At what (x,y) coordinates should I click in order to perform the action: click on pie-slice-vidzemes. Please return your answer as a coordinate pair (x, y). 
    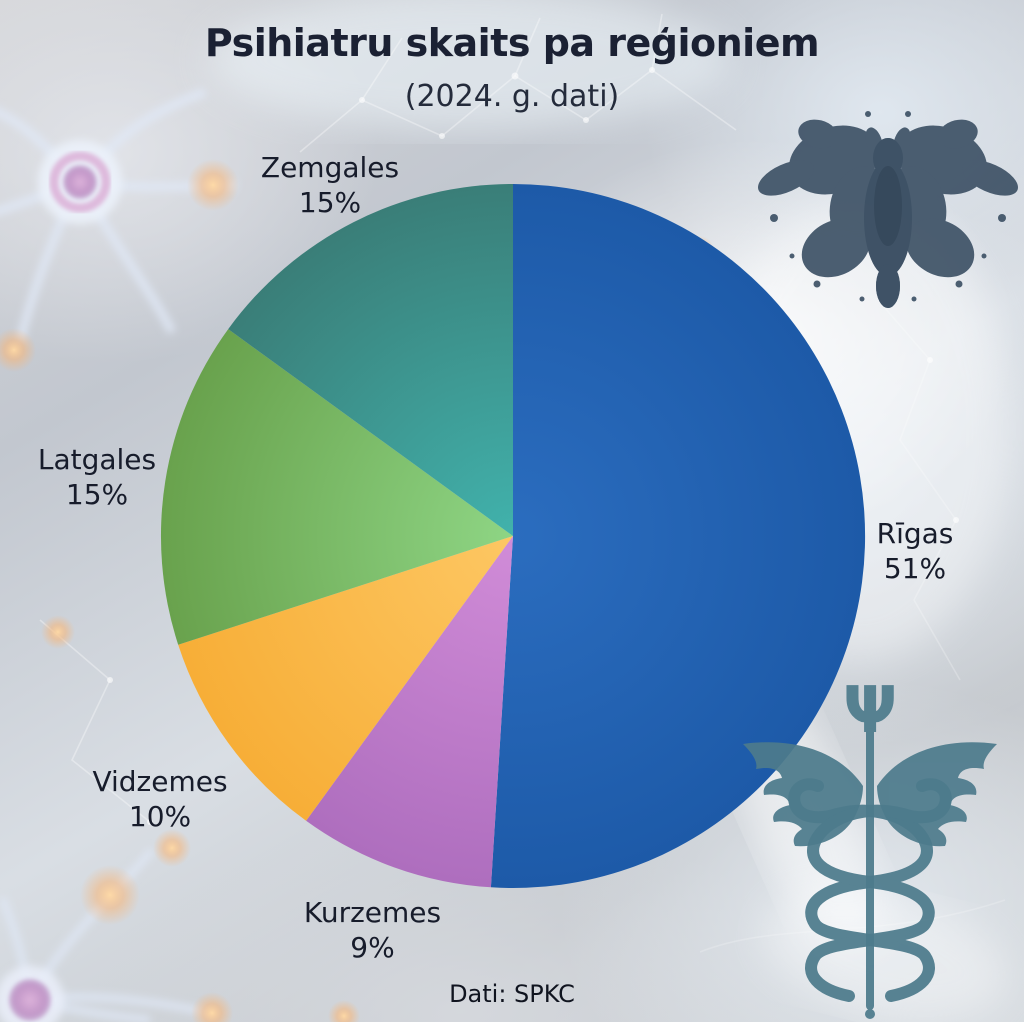
    Looking at the image, I should click on (345, 678).